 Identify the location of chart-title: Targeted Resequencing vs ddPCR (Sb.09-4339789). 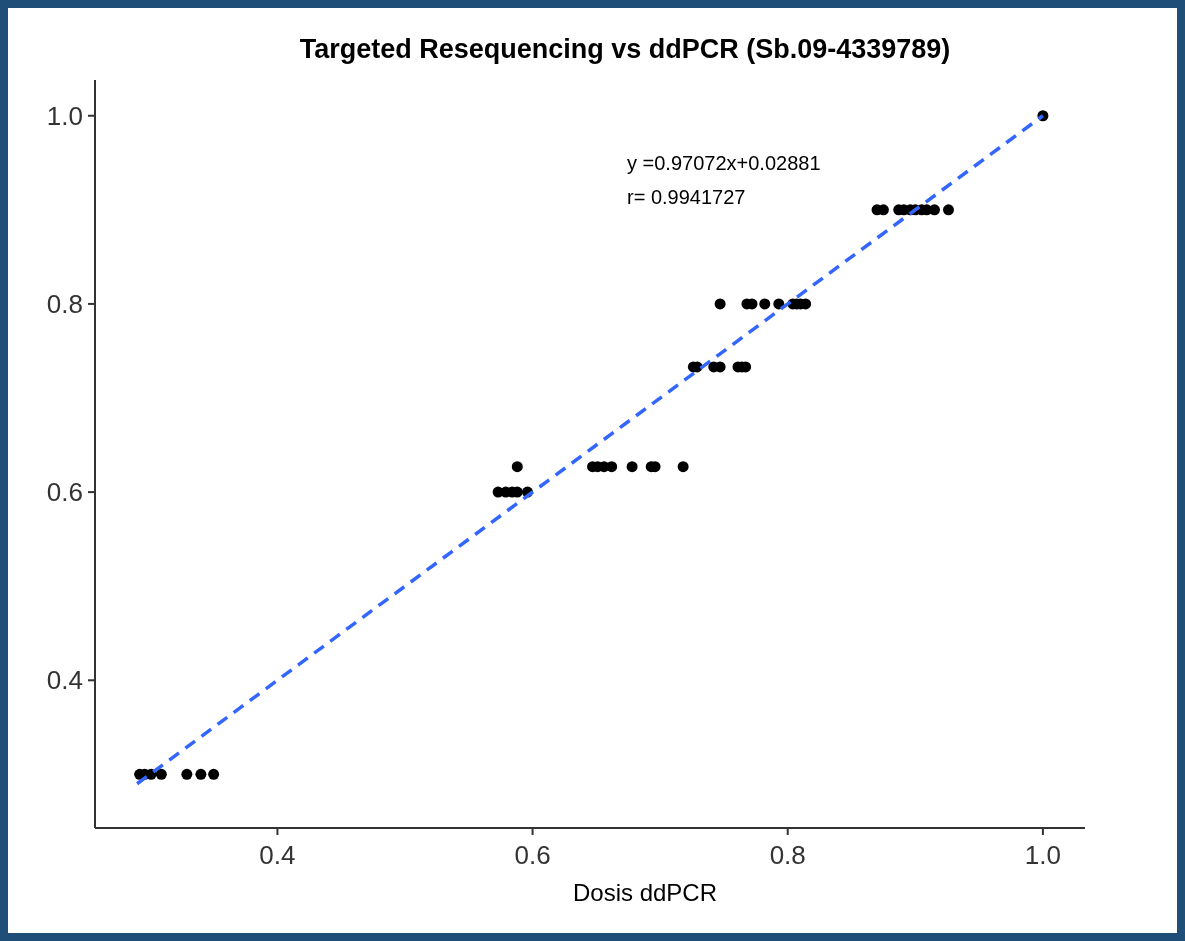
(625, 49).